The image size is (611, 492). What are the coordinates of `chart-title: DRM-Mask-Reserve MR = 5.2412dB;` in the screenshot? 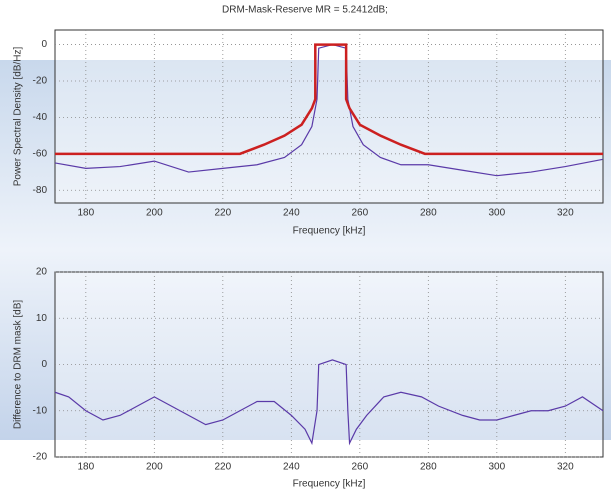 It's located at (305, 10).